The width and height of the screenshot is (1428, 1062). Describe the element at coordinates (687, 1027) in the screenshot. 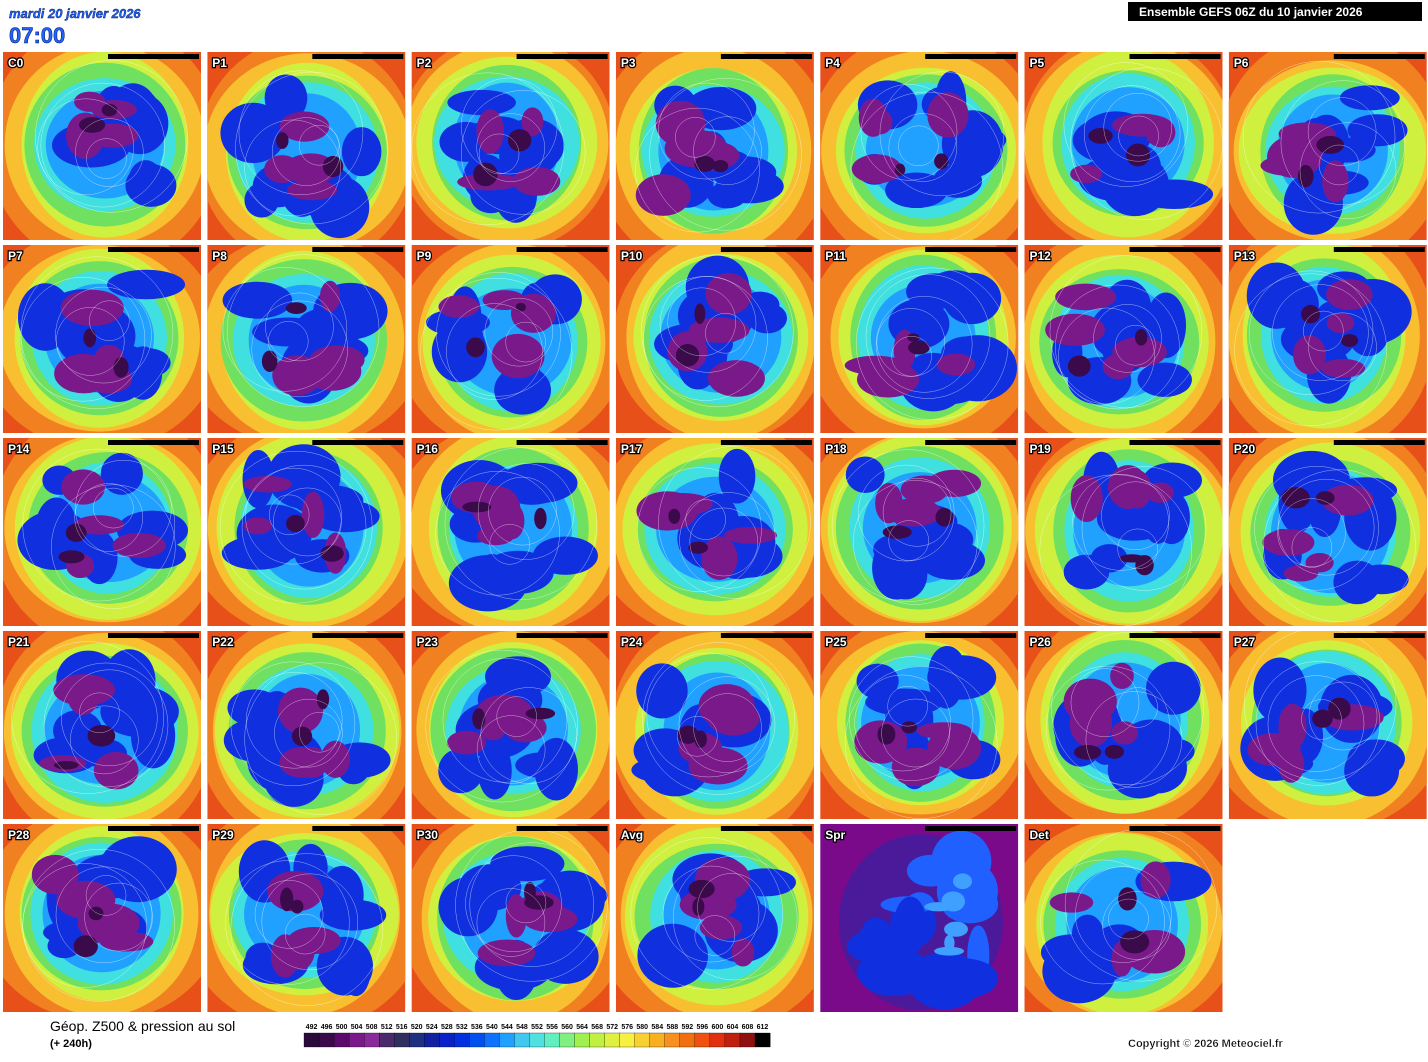

I see `scale-label: 592` at that location.